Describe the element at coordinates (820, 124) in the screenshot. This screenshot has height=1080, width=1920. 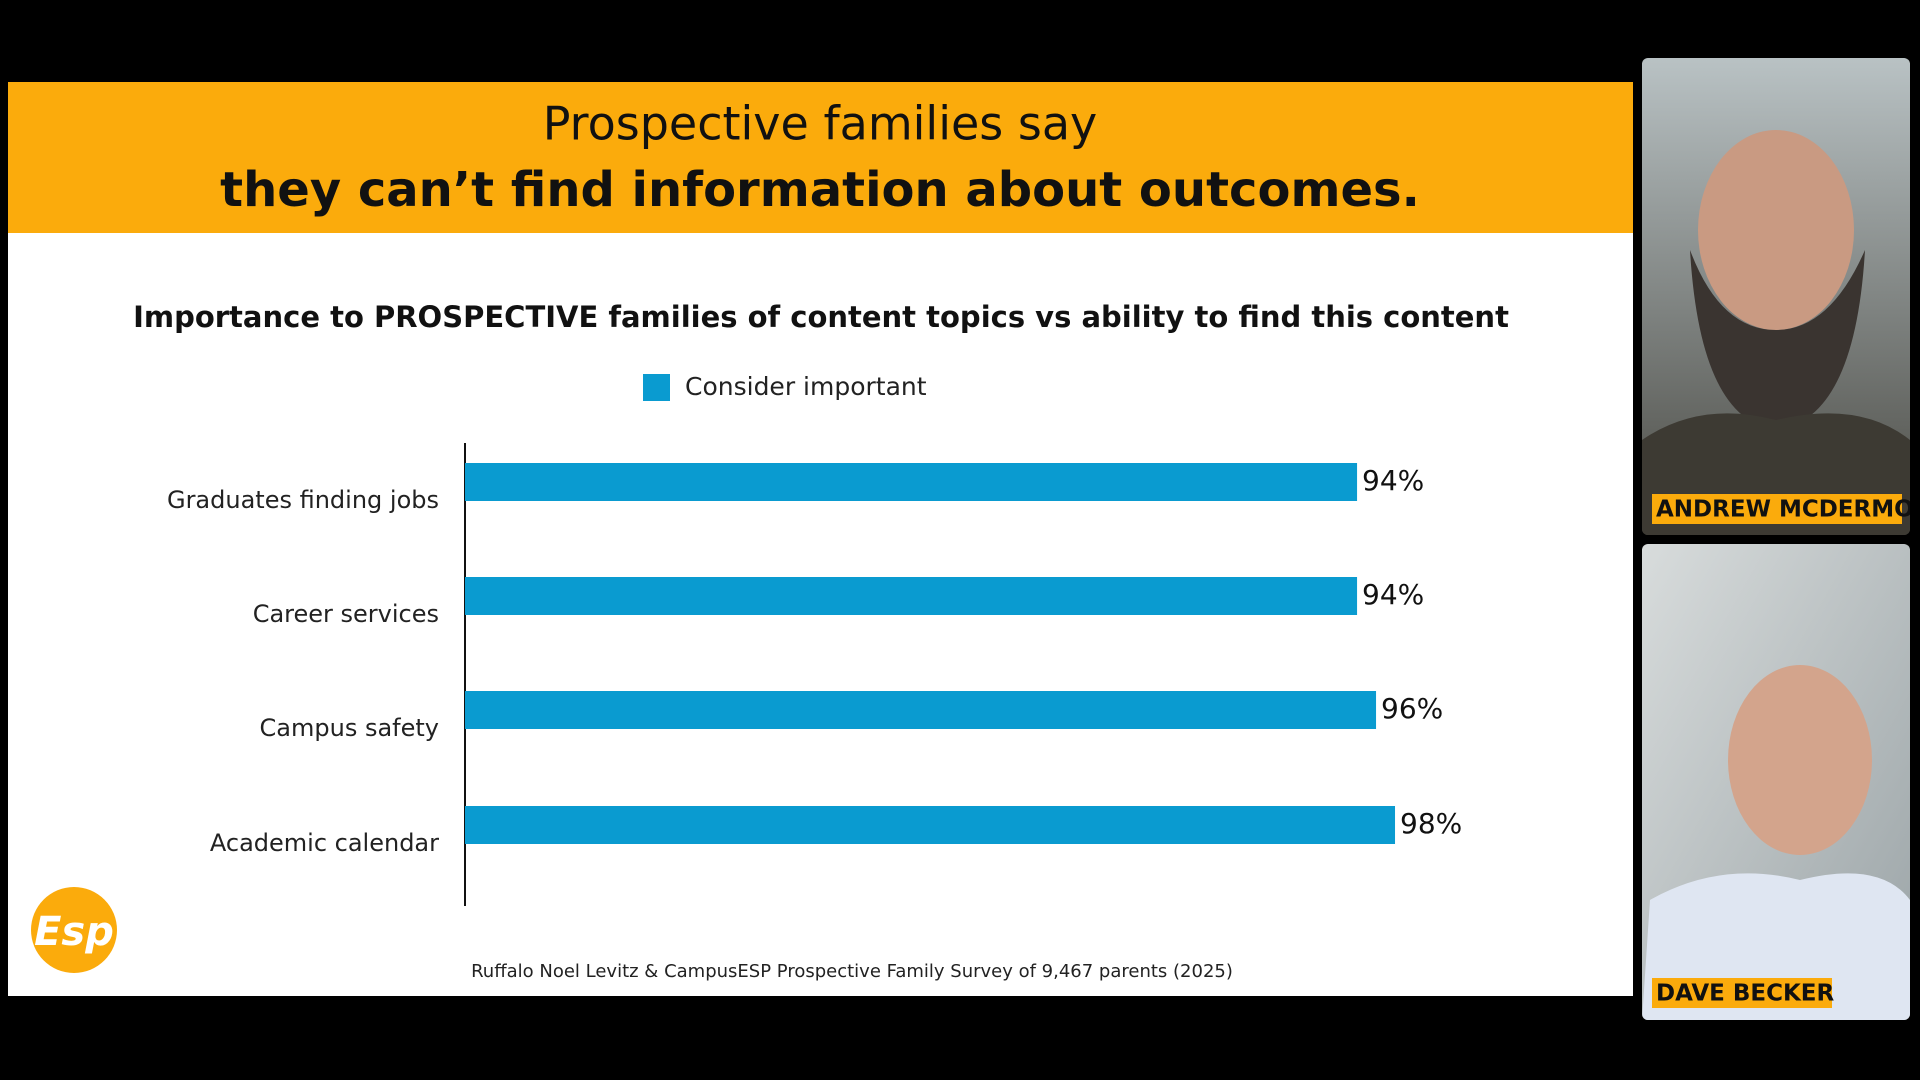
I see `slide-title: Prospective families say` at that location.